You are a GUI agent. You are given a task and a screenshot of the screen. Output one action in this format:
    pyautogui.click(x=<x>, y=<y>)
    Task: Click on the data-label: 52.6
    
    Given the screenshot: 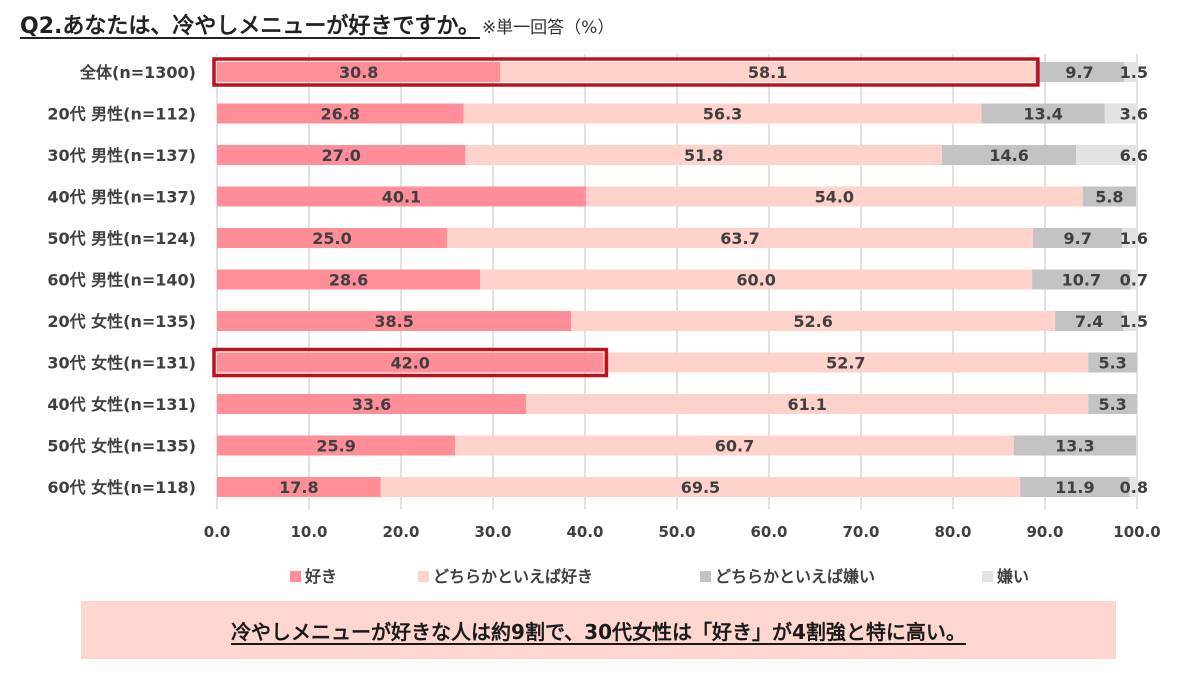 What is the action you would take?
    pyautogui.click(x=812, y=321)
    